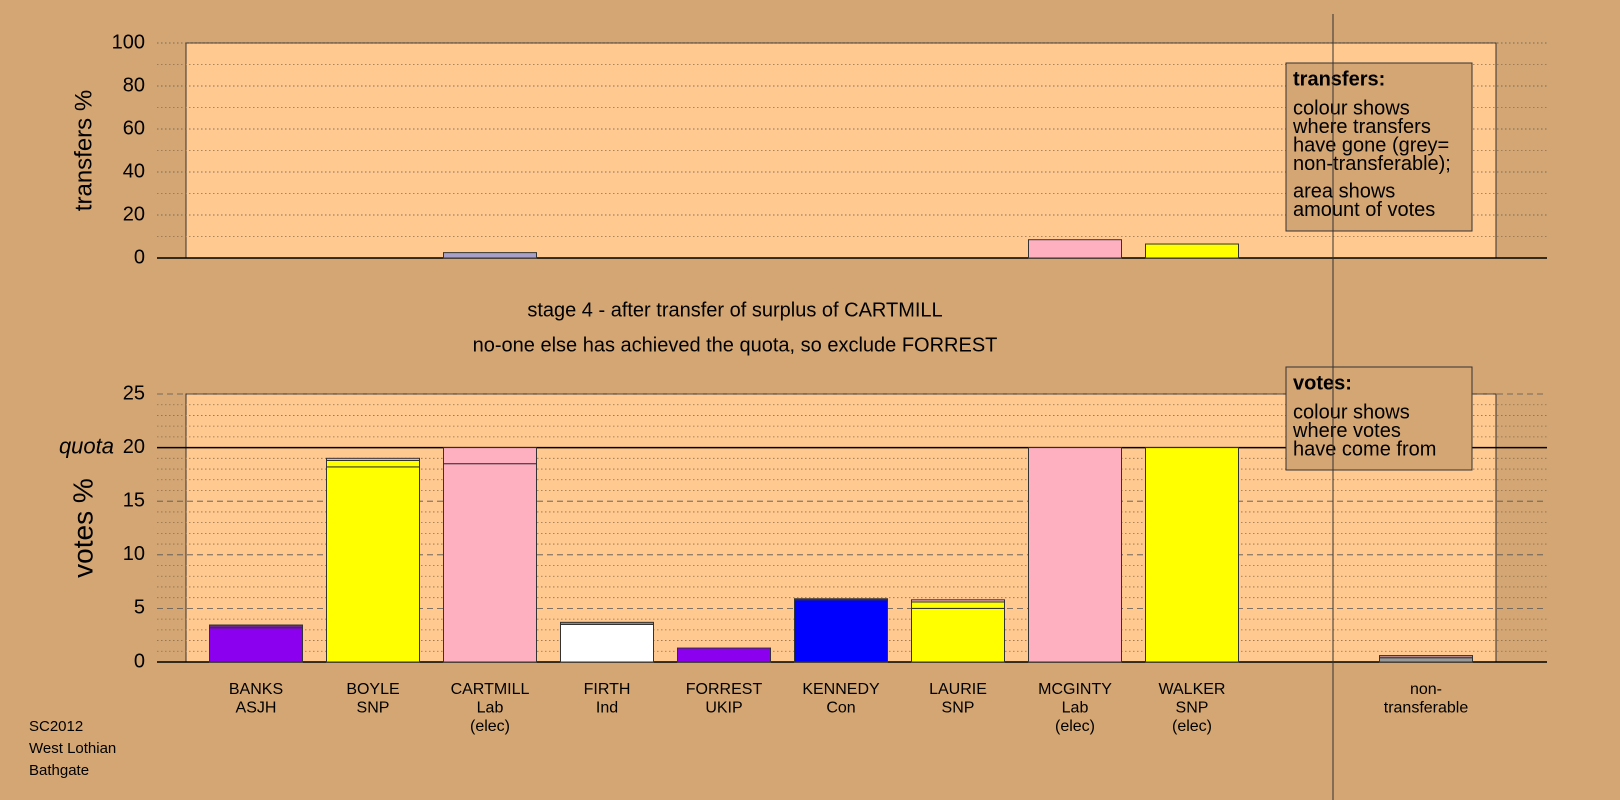  Describe the element at coordinates (958, 689) in the screenshot. I see `x-tick-label: LAURIE` at that location.